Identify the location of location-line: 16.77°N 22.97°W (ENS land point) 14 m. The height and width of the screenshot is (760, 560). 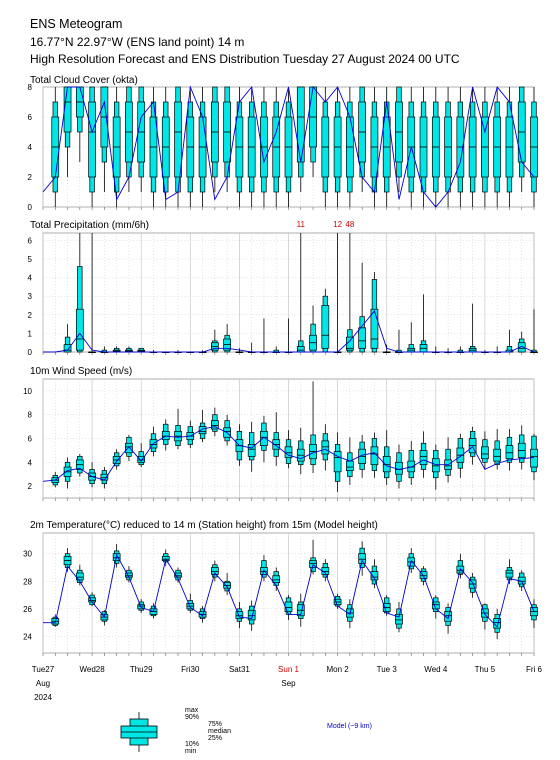
(137, 42).